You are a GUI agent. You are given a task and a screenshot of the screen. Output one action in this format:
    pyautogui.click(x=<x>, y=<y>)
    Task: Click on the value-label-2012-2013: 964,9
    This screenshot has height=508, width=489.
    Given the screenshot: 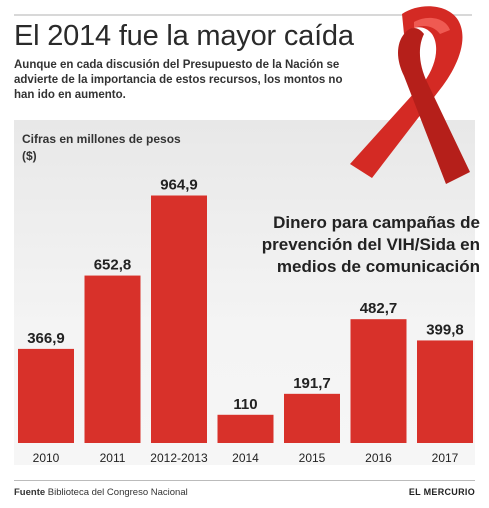 What is the action you would take?
    pyautogui.click(x=179, y=185)
    